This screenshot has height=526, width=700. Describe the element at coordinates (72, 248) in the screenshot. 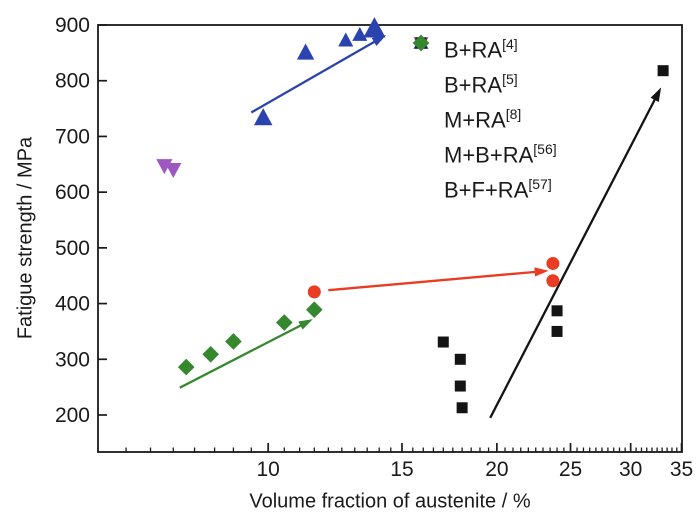

I see `y-tick-label: 500` at that location.